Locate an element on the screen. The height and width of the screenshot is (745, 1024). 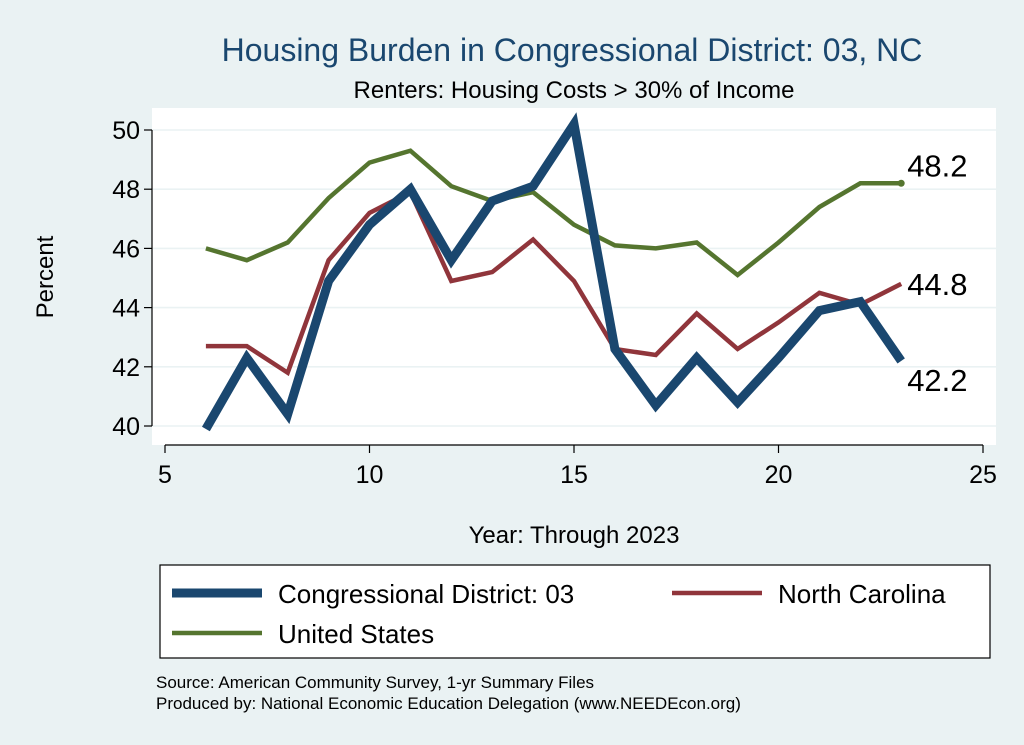
y-tick-label: 46 is located at coordinates (126, 249).